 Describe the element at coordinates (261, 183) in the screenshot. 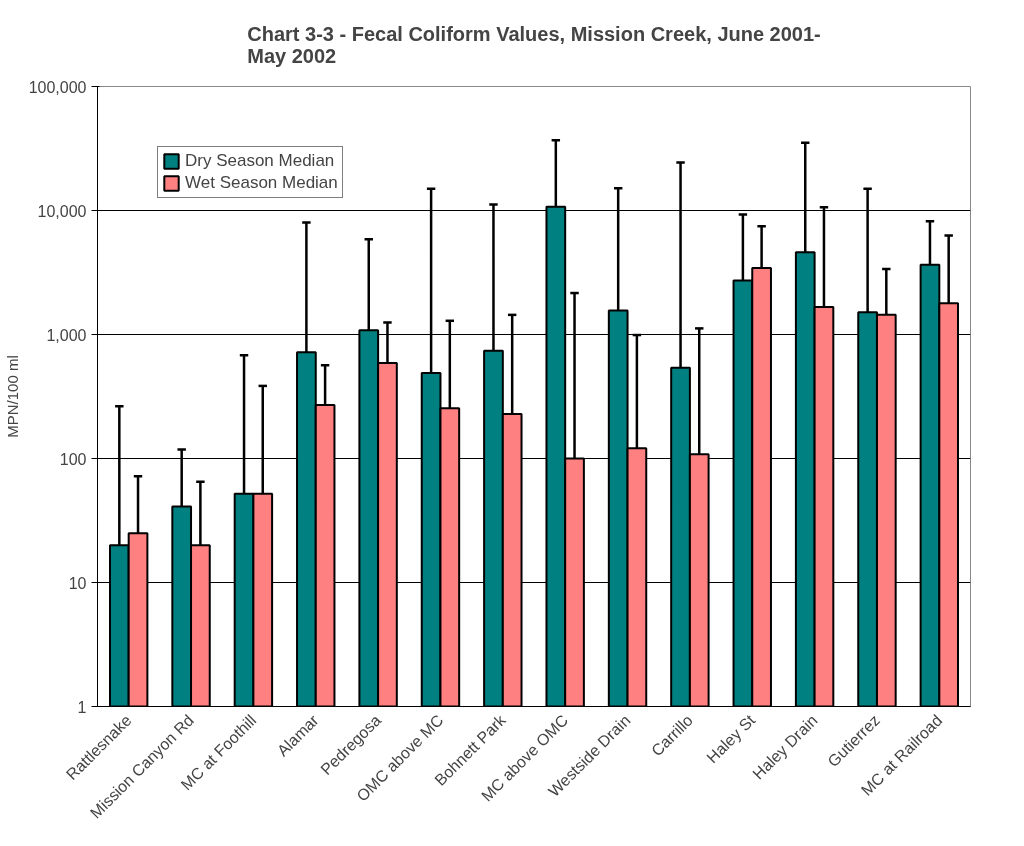

I see `legend-label: Wet Season Median` at that location.